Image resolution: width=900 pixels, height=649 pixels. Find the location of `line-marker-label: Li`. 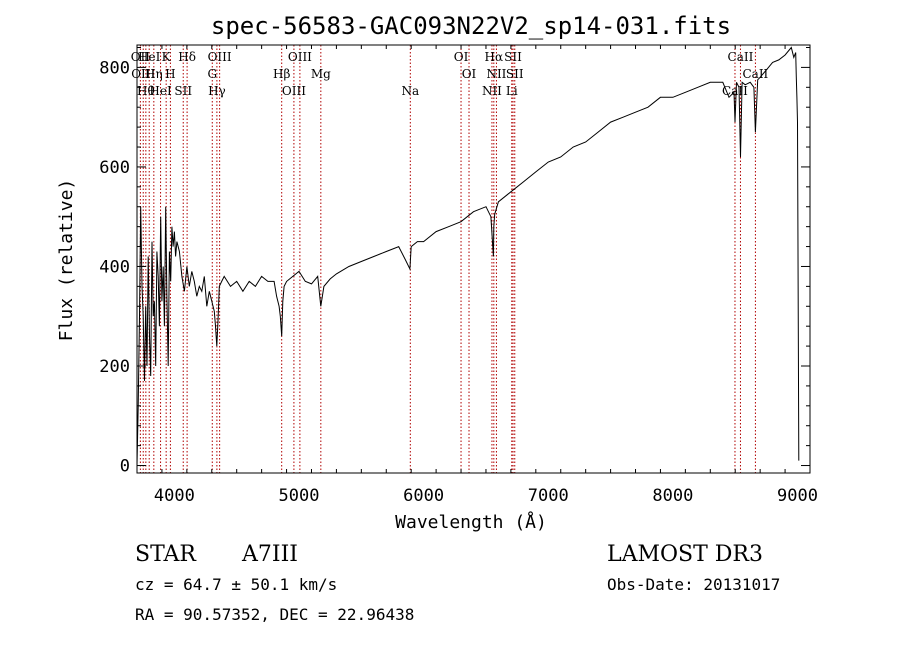

line-marker-label: Li is located at coordinates (512, 91).